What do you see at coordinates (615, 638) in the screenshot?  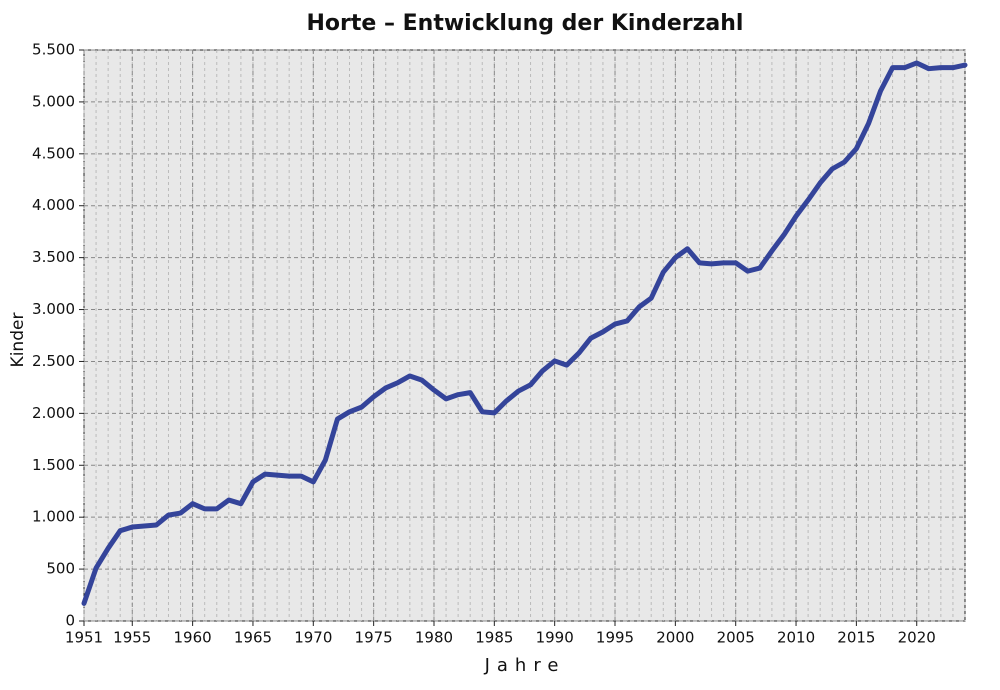 I see `x-tick-label: 1995` at bounding box center [615, 638].